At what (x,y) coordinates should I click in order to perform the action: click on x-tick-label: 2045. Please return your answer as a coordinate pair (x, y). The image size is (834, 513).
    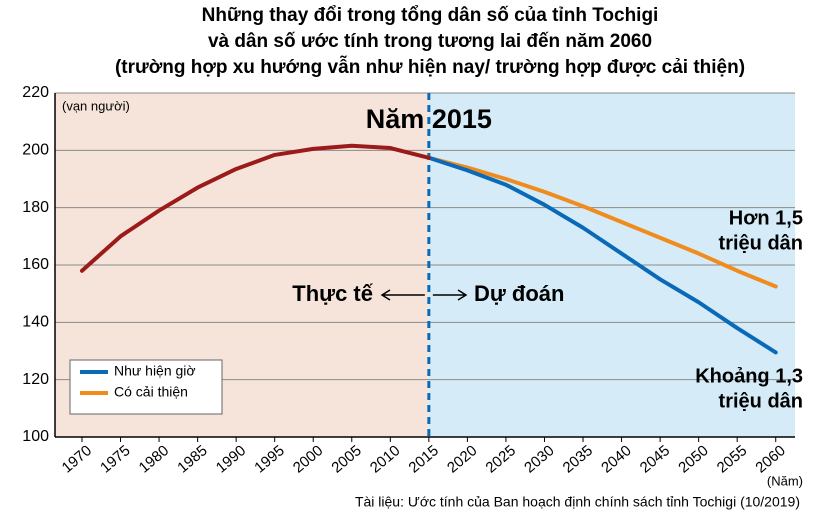
    Looking at the image, I should click on (655, 459).